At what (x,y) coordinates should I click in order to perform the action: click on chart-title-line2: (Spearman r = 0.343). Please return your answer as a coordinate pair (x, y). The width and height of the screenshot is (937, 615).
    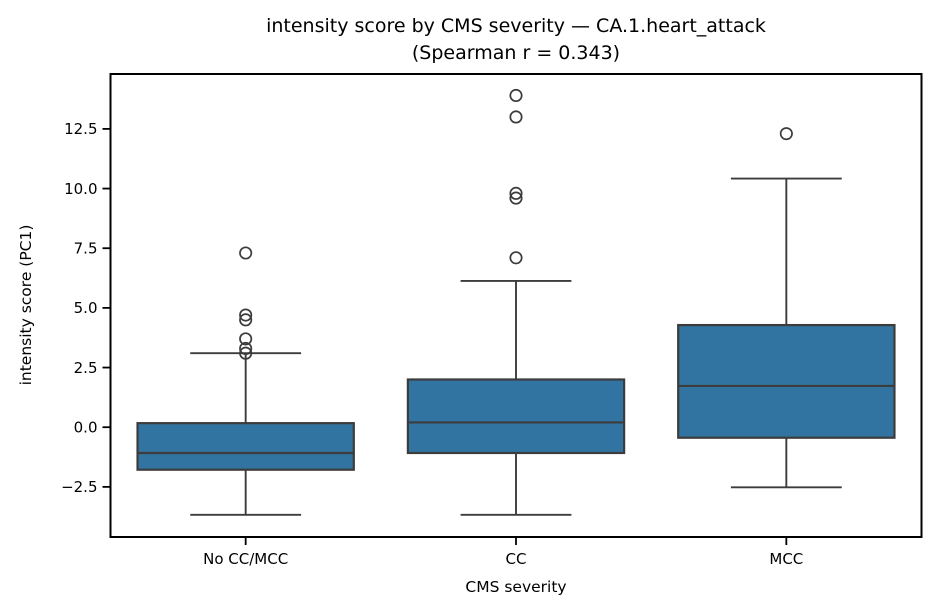
    Looking at the image, I should click on (516, 53).